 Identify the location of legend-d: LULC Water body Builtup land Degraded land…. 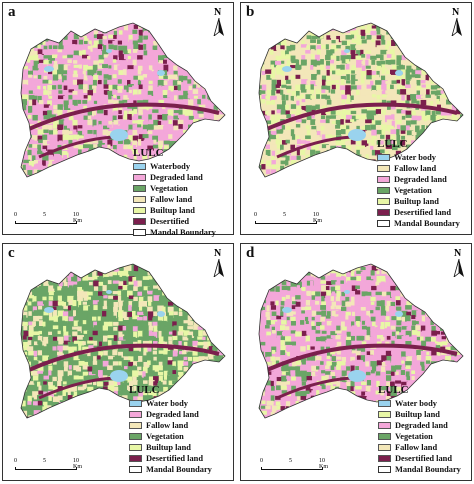
(419, 429).